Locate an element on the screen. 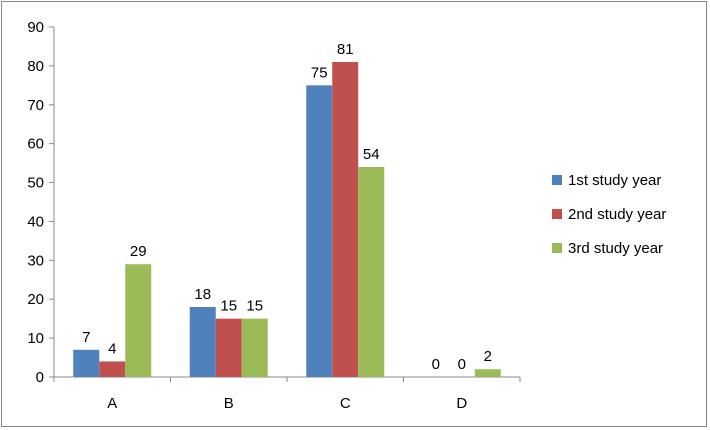 The width and height of the screenshot is (710, 430). y-tick-label: 70 is located at coordinates (35, 105).